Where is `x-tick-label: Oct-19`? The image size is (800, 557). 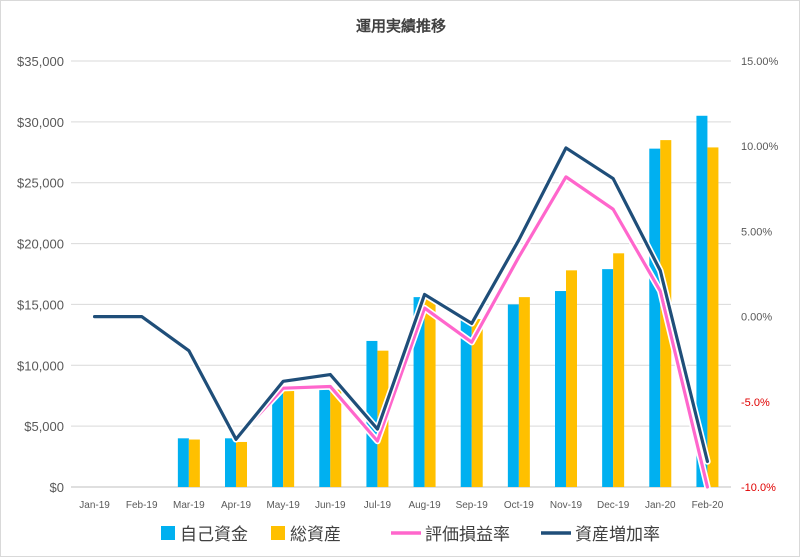 x-tick-label: Oct-19 is located at coordinates (519, 505).